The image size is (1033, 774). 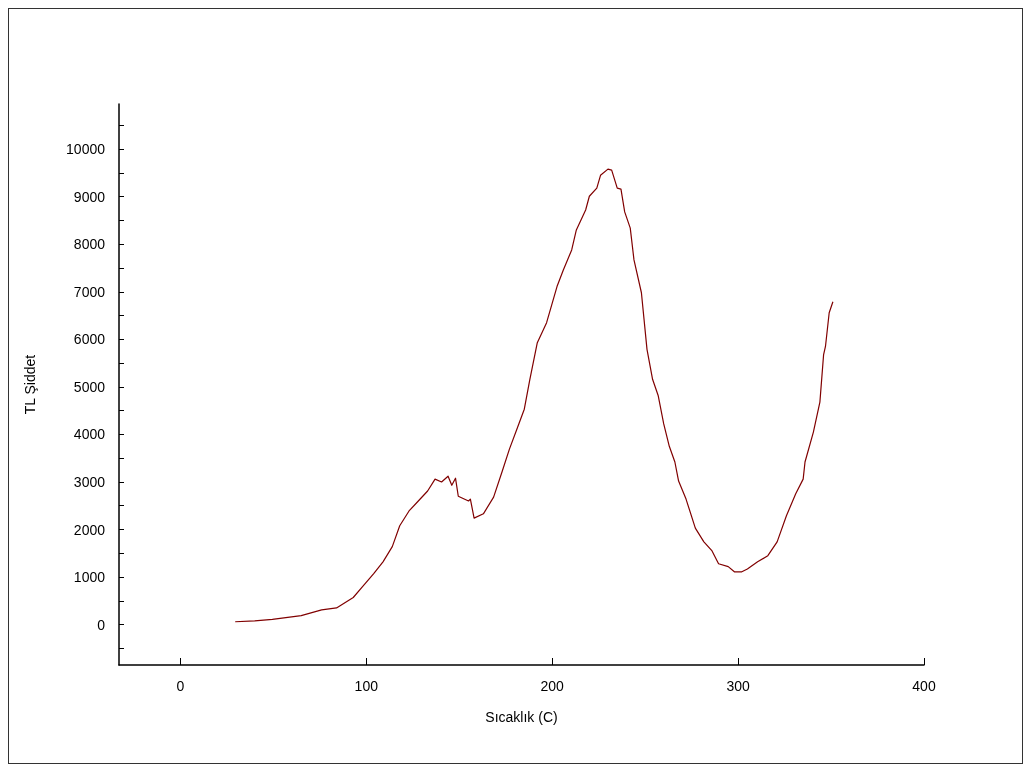 I want to click on y-tick-label: 1000, so click(x=89, y=577).